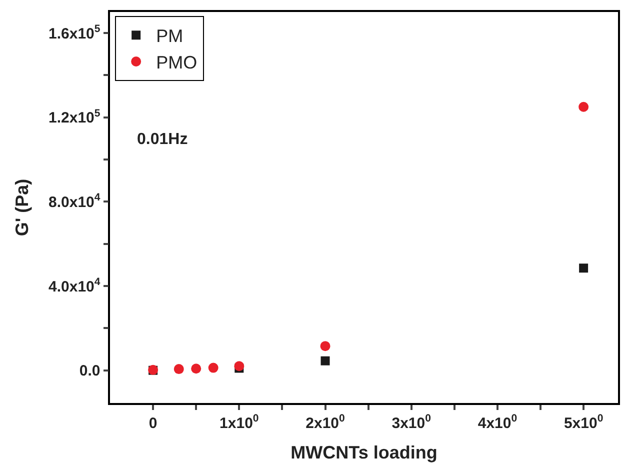 This screenshot has height=467, width=628. Describe the element at coordinates (74, 286) in the screenshot. I see `y-tick-label: 4.0x10$^{4}$` at that location.